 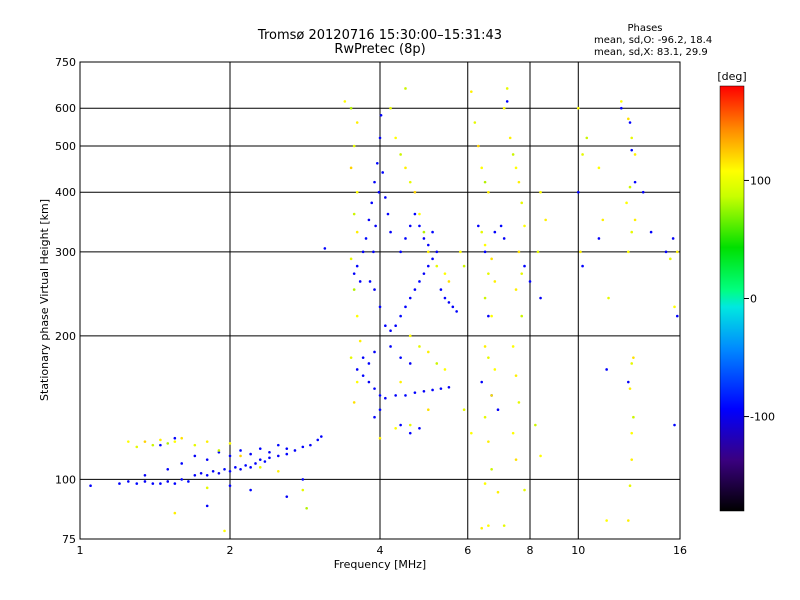 What do you see at coordinates (65, 62) in the screenshot?
I see `y-tick-label: 750` at bounding box center [65, 62].